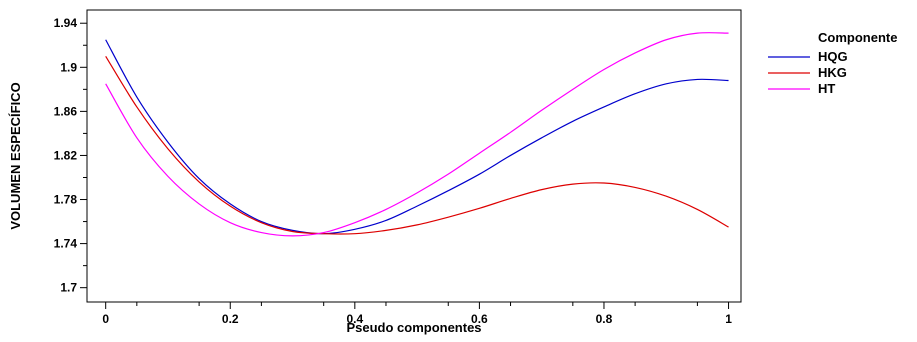 The height and width of the screenshot is (342, 917). Describe the element at coordinates (68, 288) in the screenshot. I see `y-tick-label: 1.7` at that location.